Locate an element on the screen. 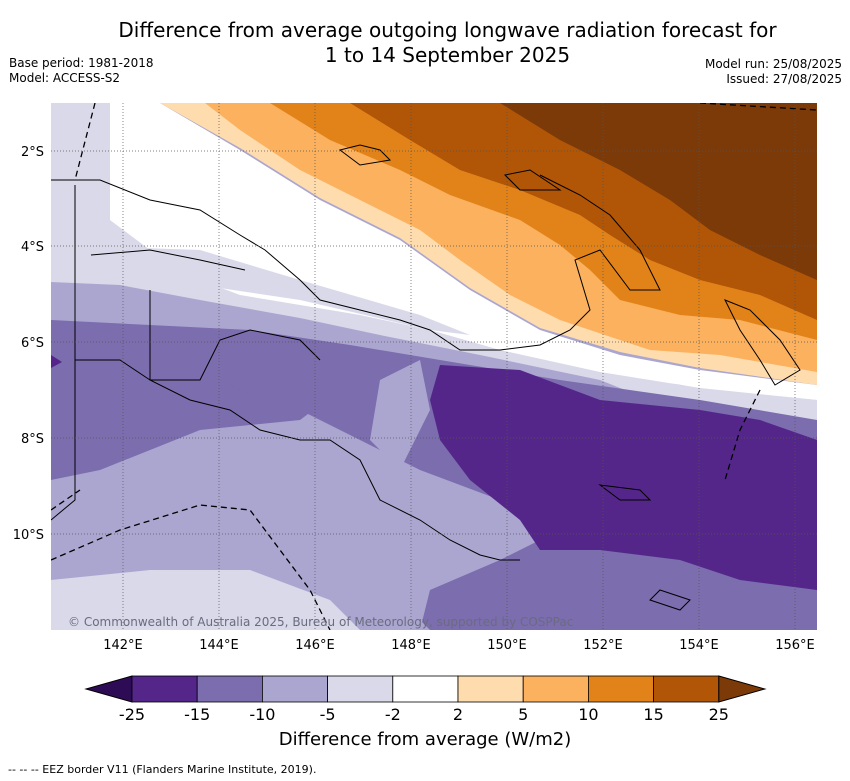 Image resolution: width=850 pixels, height=781 pixels. lon-tick: 144°E is located at coordinates (219, 645).